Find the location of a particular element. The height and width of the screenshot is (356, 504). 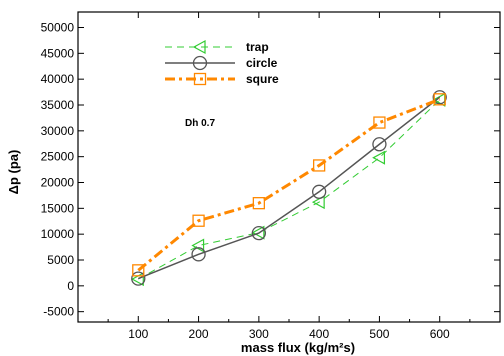

y-tick-label: 30000 is located at coordinates (58, 131).